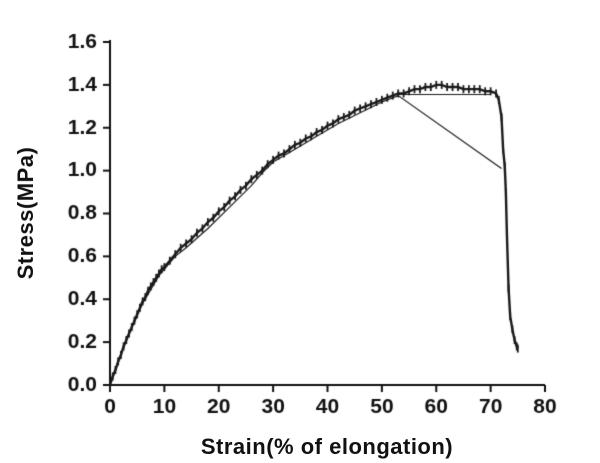  Describe the element at coordinates (25, 213) in the screenshot. I see `y-axis-label: Stress(MPa)` at that location.